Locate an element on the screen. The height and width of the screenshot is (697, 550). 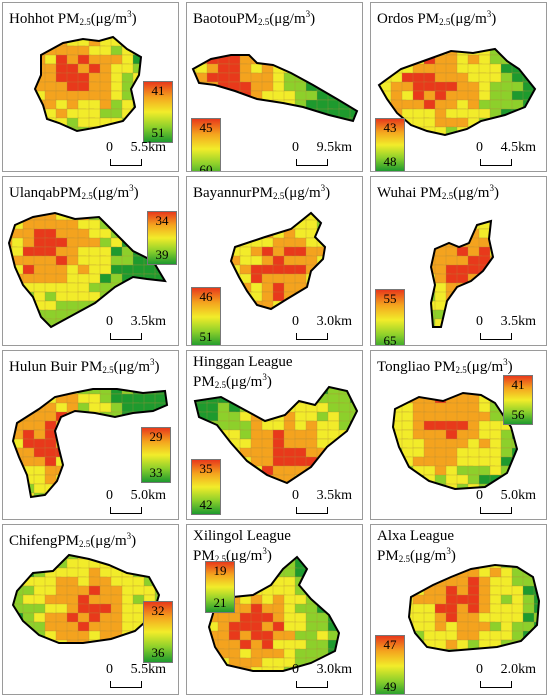
map-panel-ordos: Ordos PM2.5(μg/m3) 43 48 is located at coordinates (458, 87).